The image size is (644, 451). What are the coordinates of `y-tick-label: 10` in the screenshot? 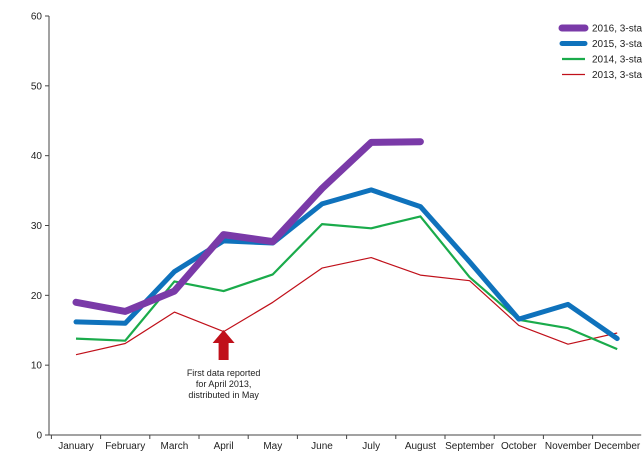 It's located at (37, 366).